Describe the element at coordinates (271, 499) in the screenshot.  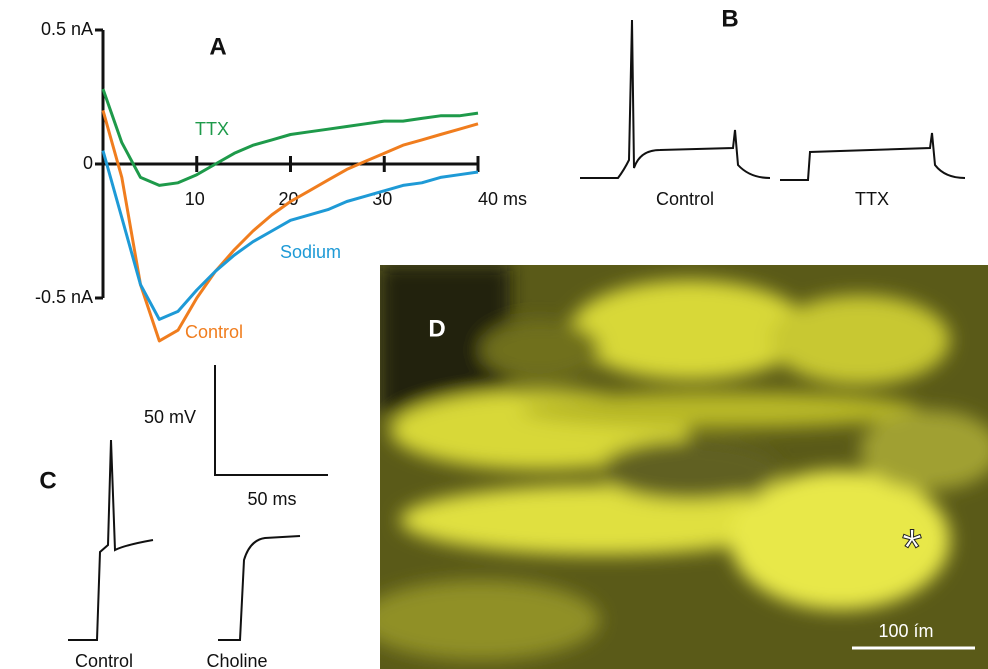
I see `scale-label: 50 ms` at that location.